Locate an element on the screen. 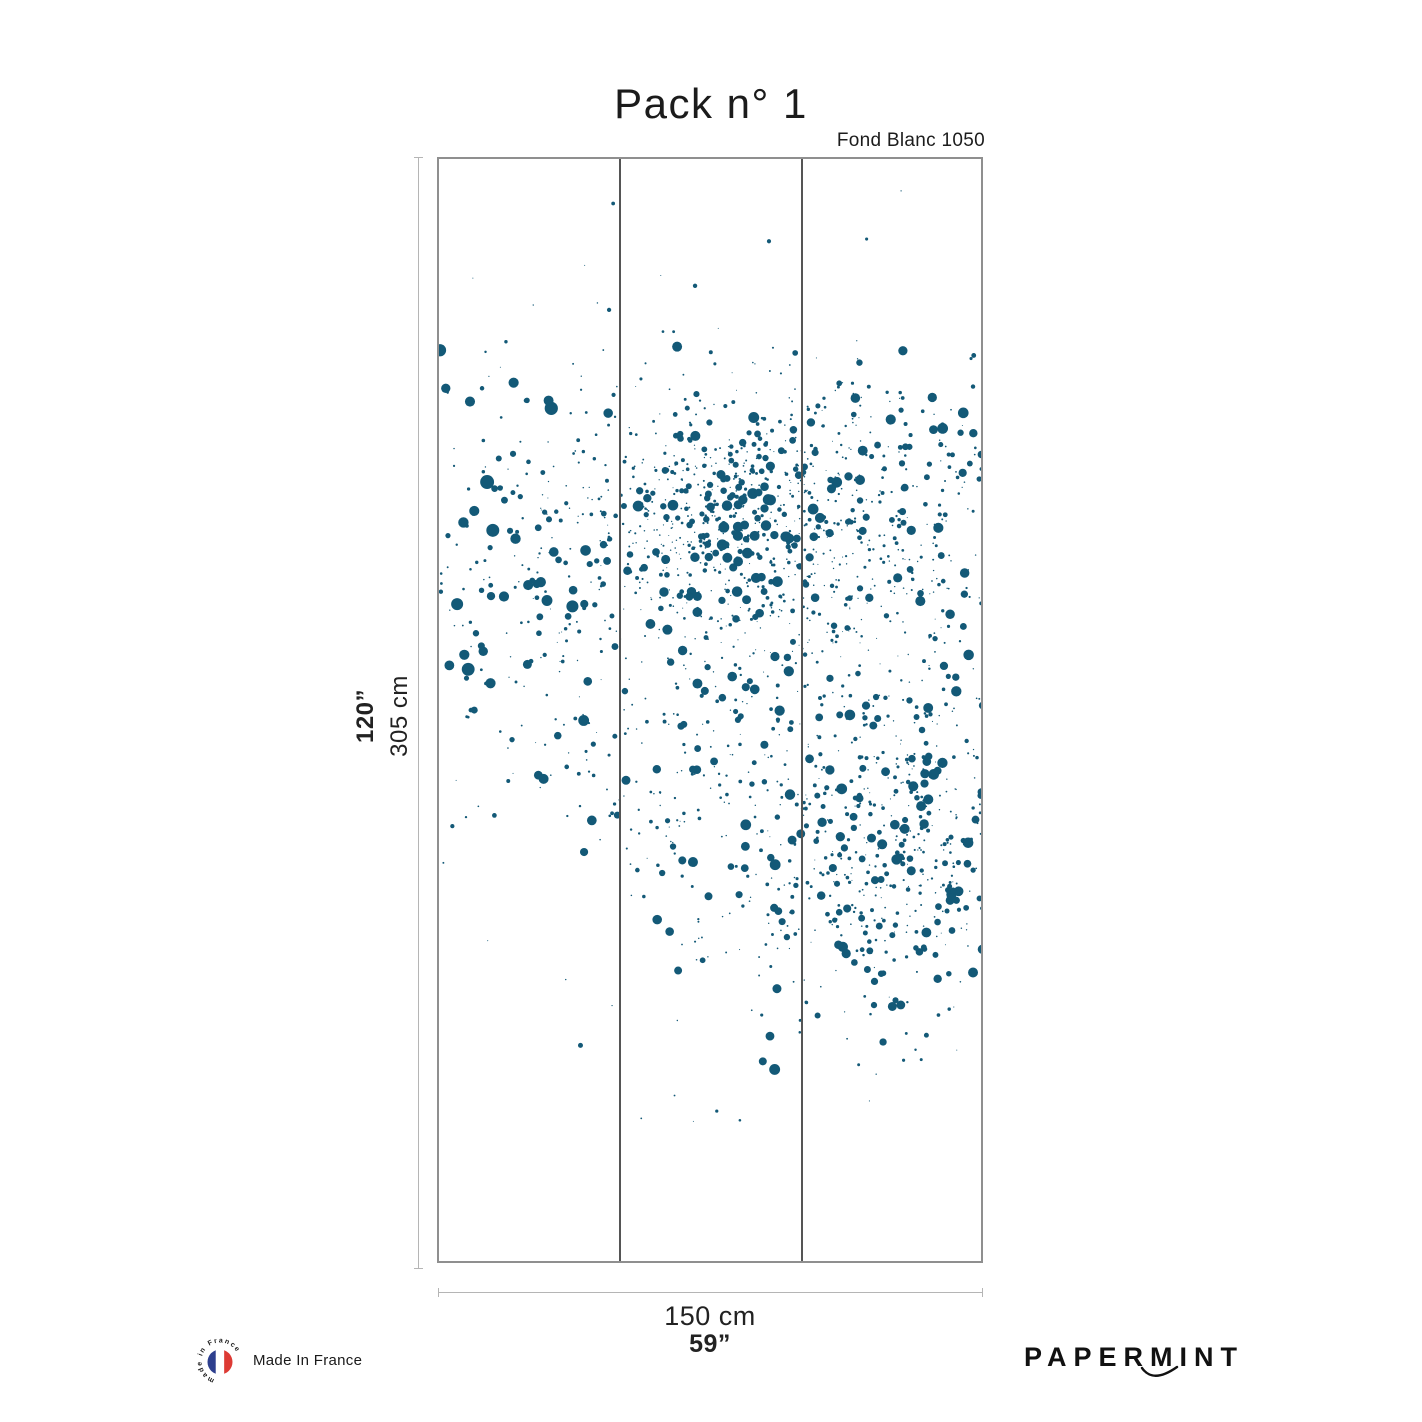 The width and height of the screenshot is (1422, 1422). variant-label: Fond Blanc 1050 is located at coordinates (910, 140).